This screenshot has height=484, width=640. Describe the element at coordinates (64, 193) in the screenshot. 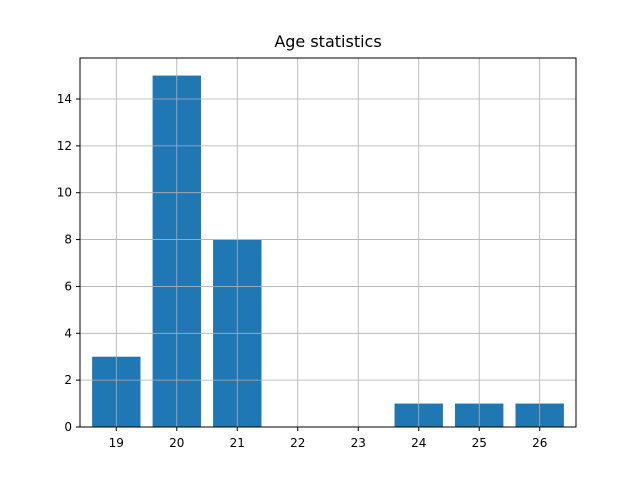

I see `y-tick-label-10: 10` at that location.